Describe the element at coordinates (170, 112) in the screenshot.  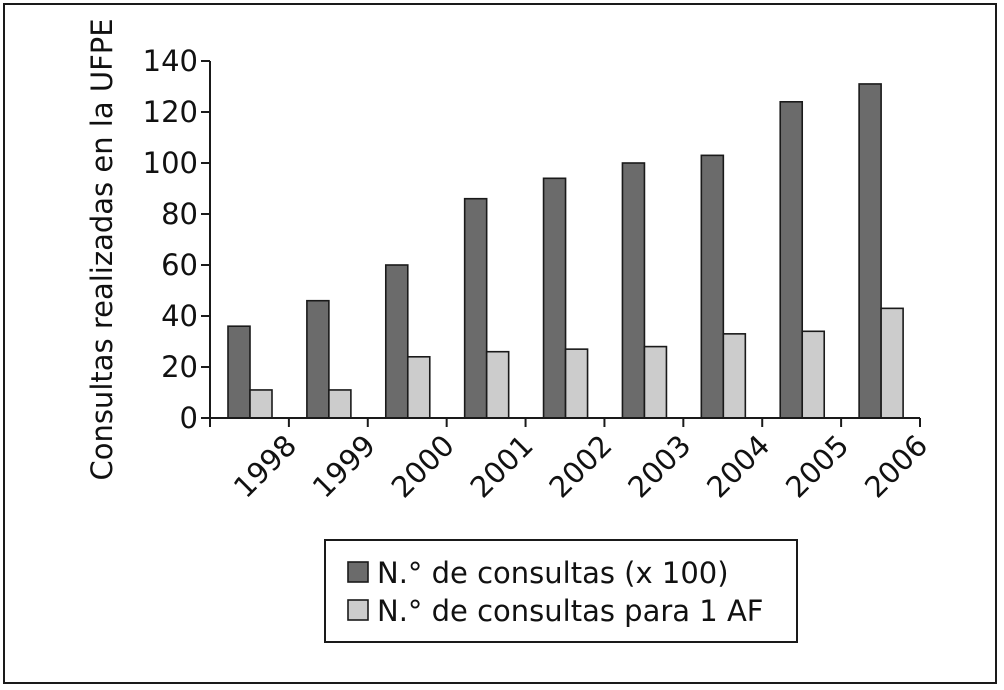
I see `y-tick-label-120: 120` at that location.